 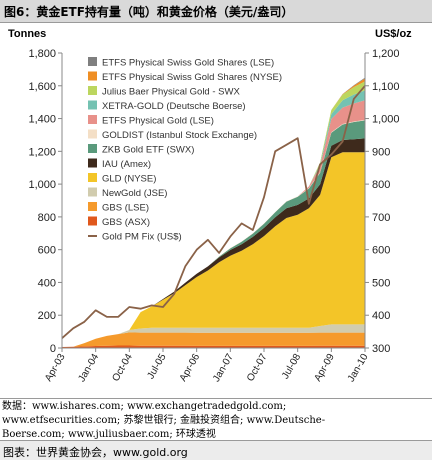 What do you see at coordinates (158, 121) in the screenshot?
I see `legend-label: ETFS Physical Gold (LSE)` at bounding box center [158, 121].